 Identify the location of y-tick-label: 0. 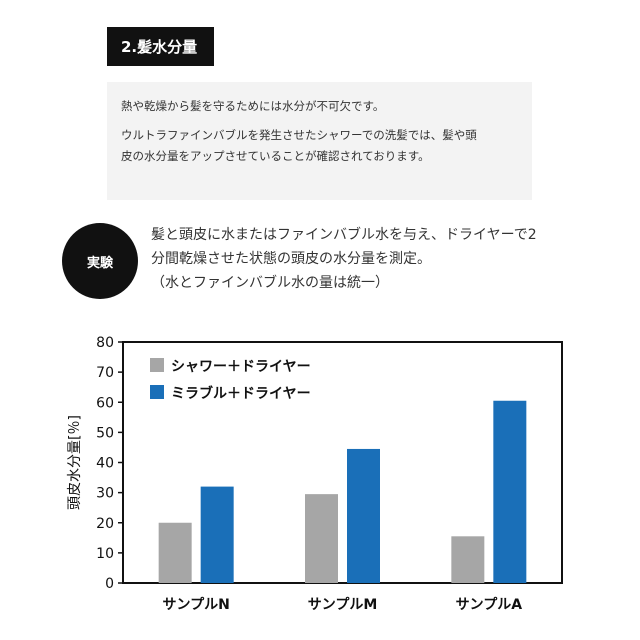
(109, 584).